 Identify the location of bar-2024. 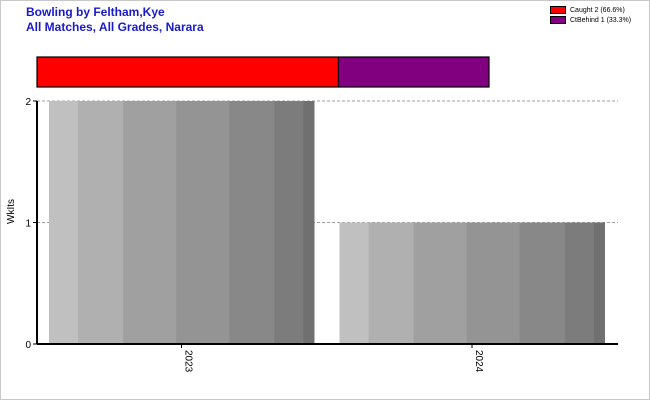
(472, 283).